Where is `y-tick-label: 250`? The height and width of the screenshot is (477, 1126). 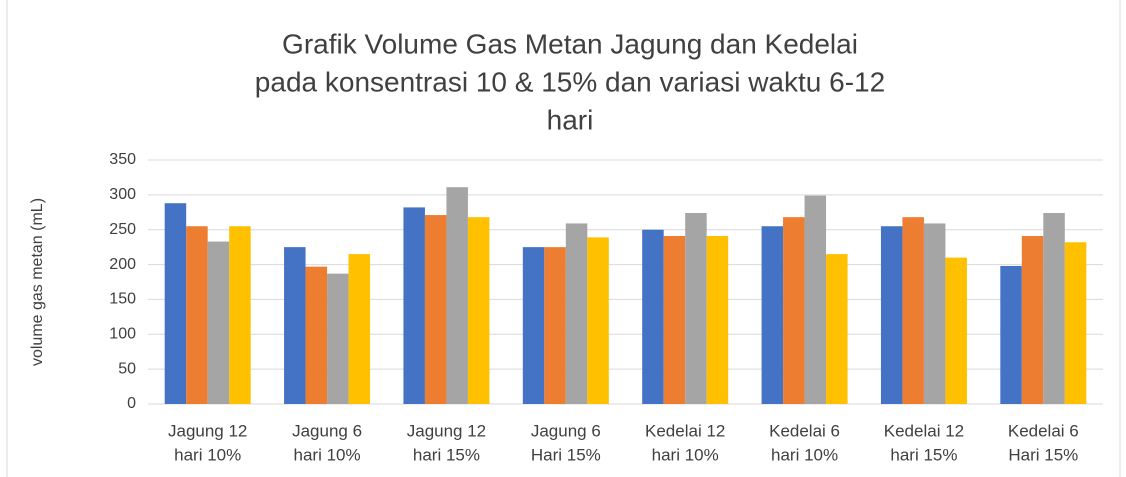
y-tick-label: 250 is located at coordinates (122, 229).